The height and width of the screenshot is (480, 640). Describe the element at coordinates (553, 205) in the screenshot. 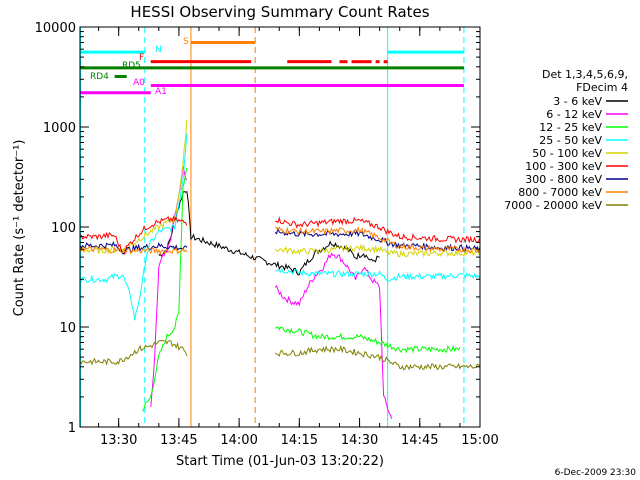

I see `legend-label: 7000 - 20000 keV` at that location.